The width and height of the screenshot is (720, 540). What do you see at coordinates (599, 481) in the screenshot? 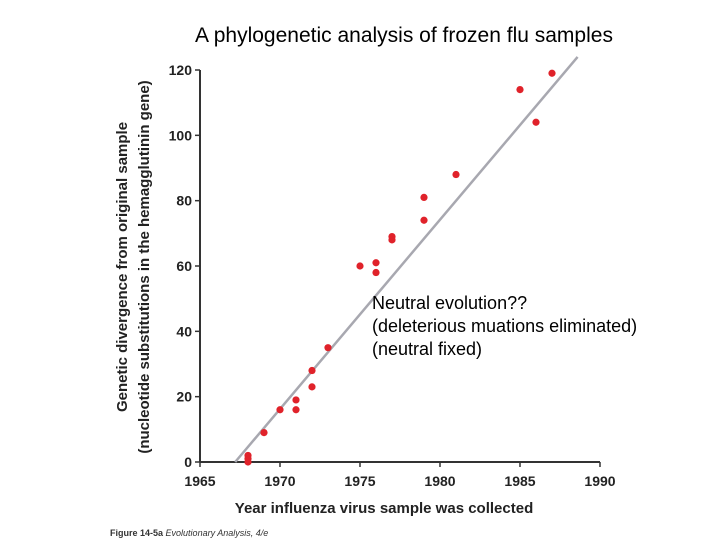
I see `x-tick-label: 1990` at bounding box center [599, 481].